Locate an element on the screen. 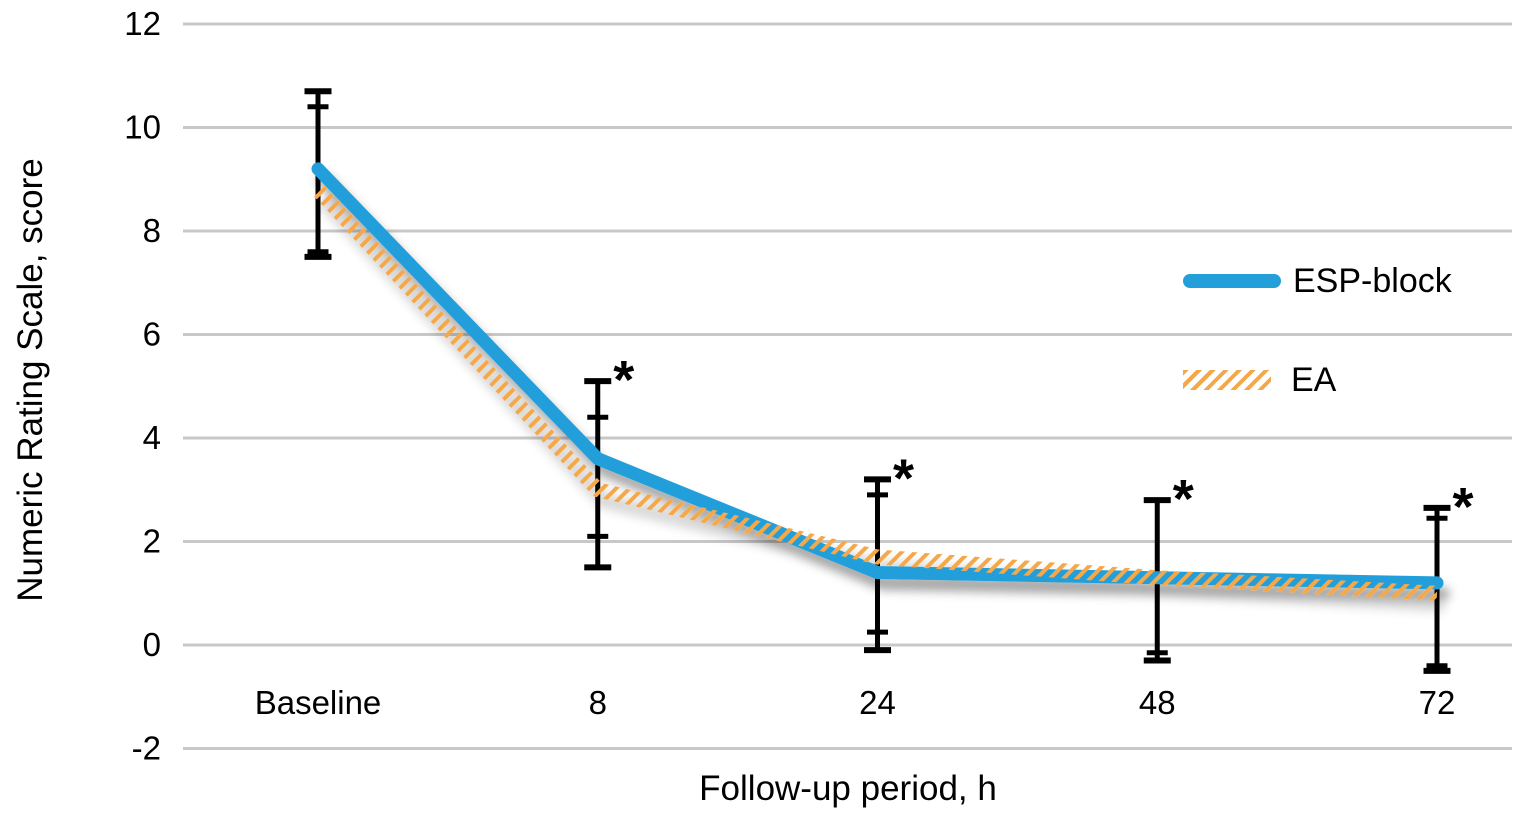  esp-block-line-swatch is located at coordinates (1232, 281).